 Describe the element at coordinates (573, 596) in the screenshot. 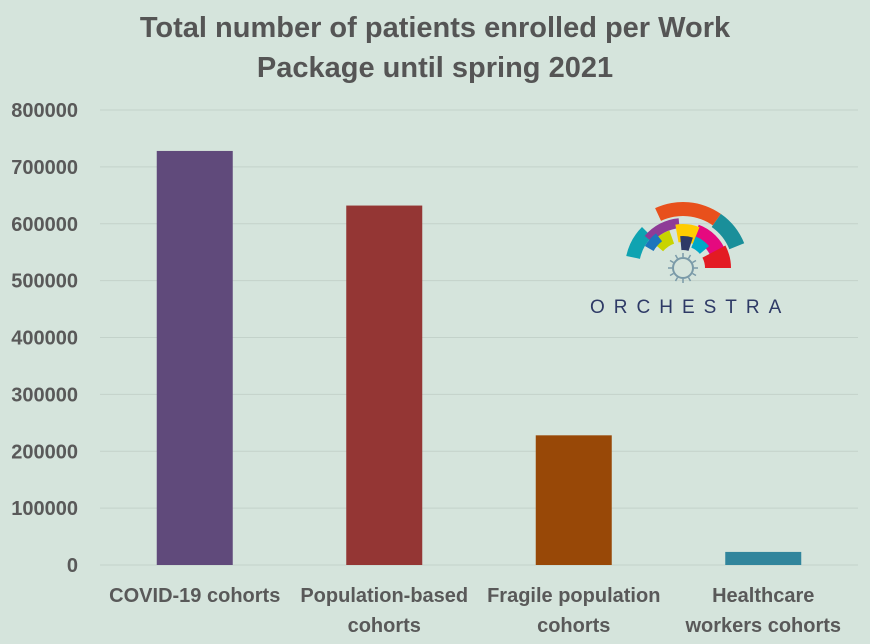

I see `x-tick-label-line: Fragile population` at that location.